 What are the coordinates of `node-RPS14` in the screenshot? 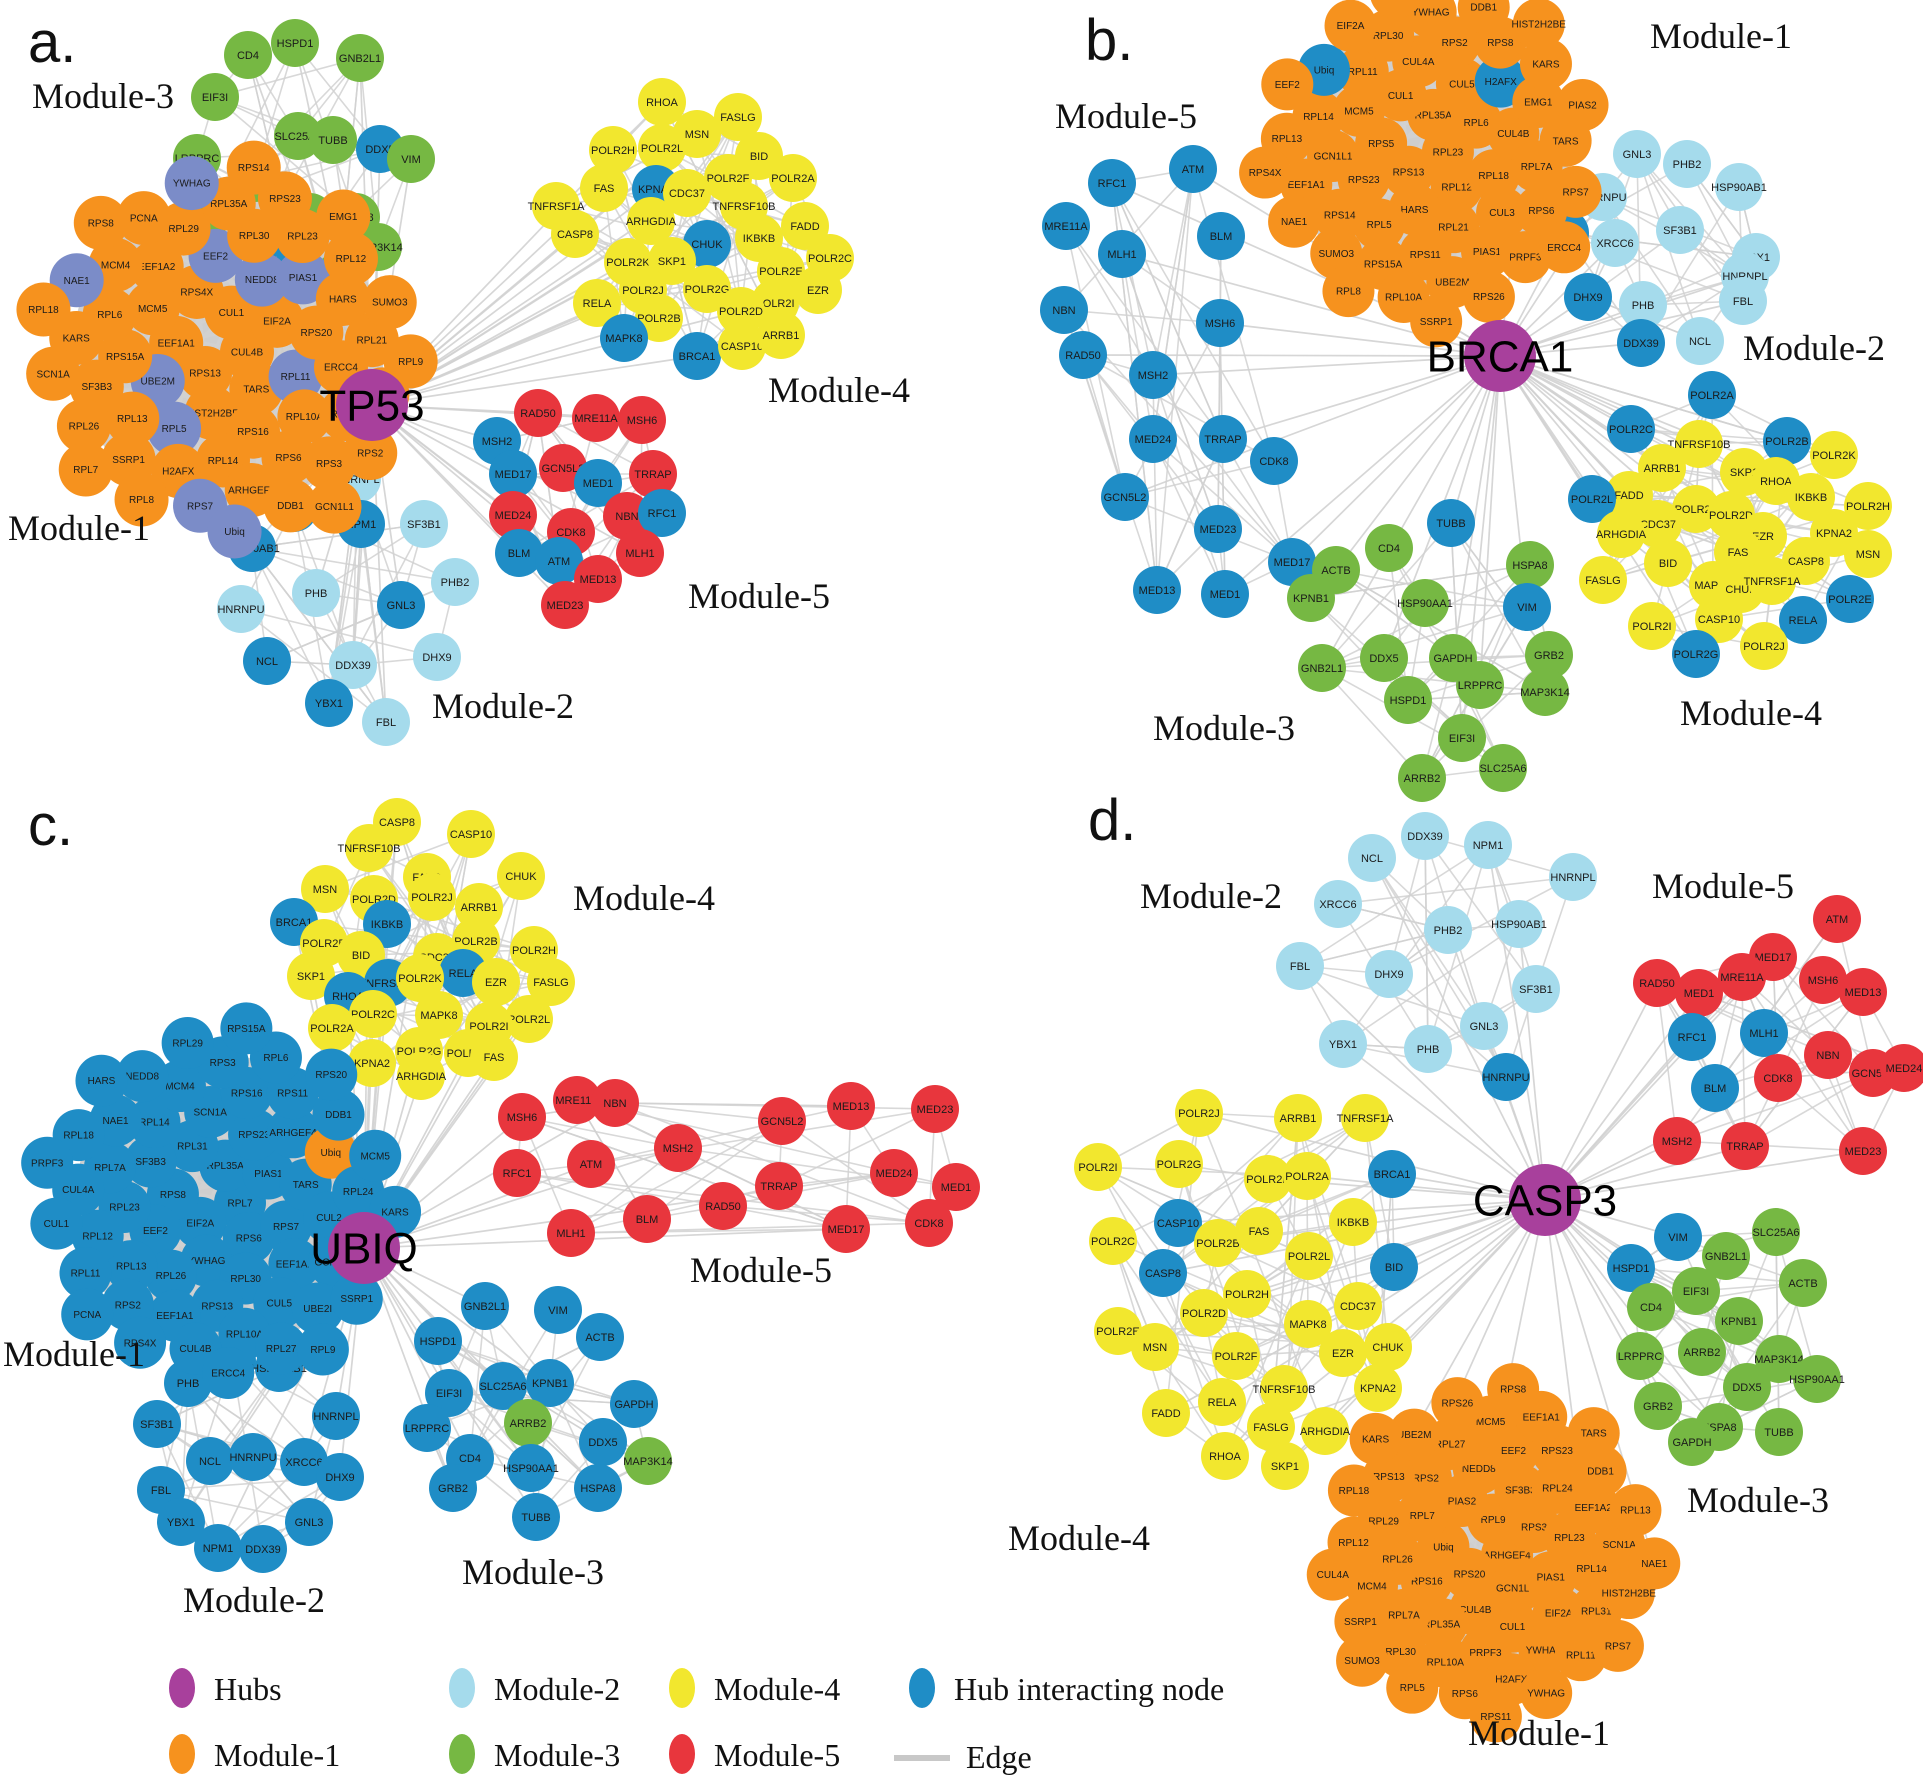 It's located at (1339, 214).